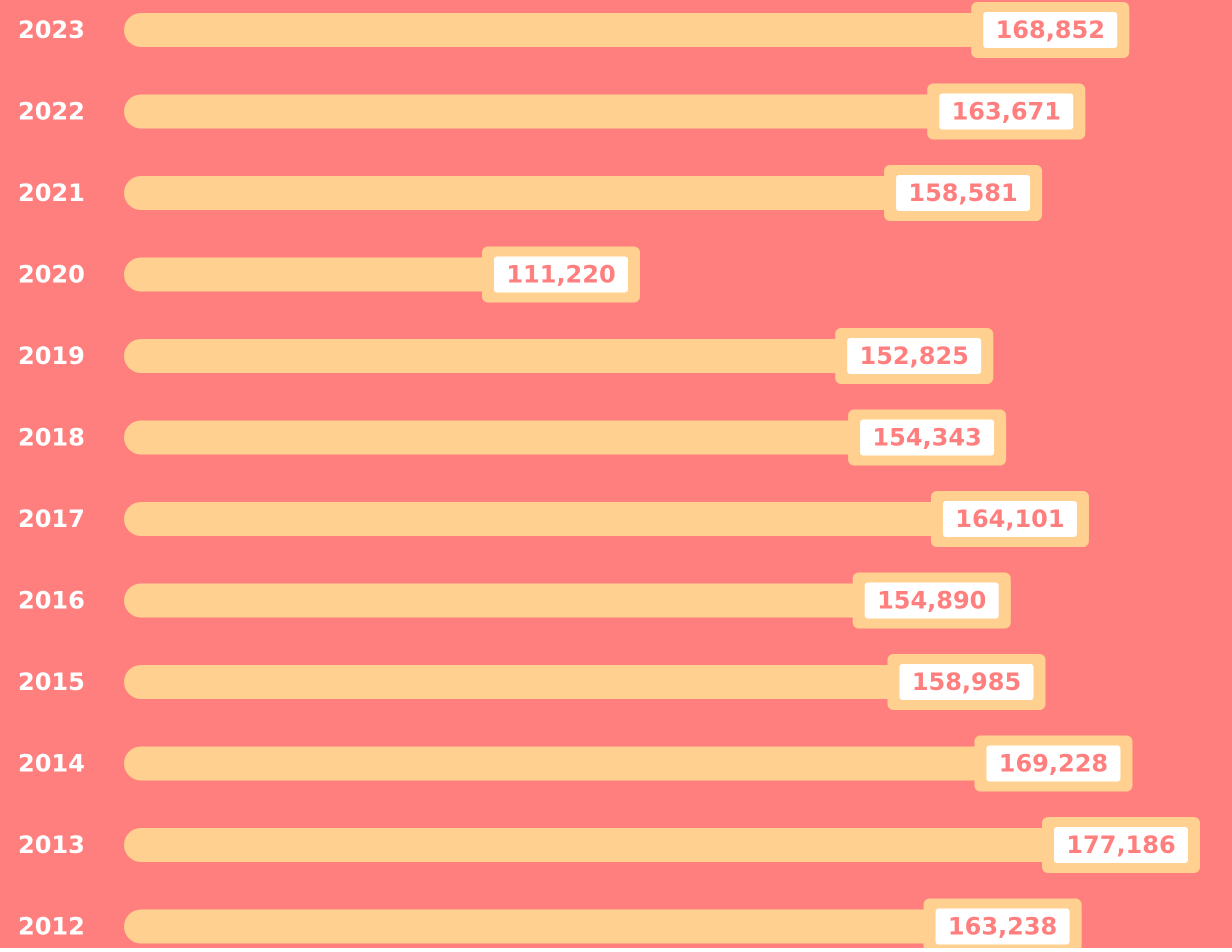  What do you see at coordinates (51, 193) in the screenshot?
I see `category-label: 2021` at bounding box center [51, 193].